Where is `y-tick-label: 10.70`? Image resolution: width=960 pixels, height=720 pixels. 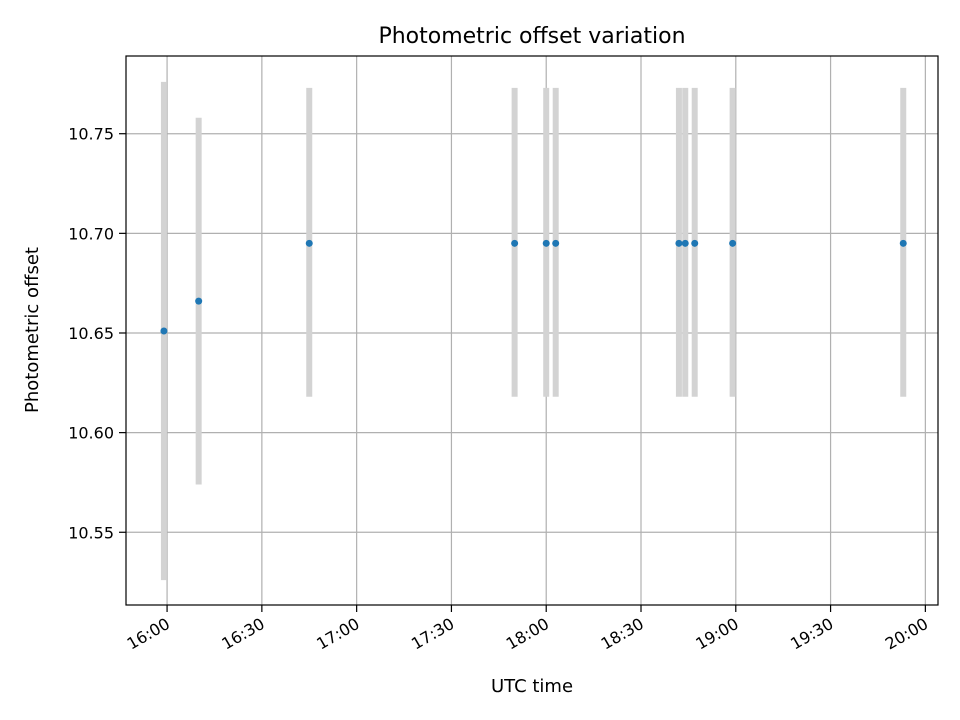 y-tick-label: 10.70 is located at coordinates (91, 233).